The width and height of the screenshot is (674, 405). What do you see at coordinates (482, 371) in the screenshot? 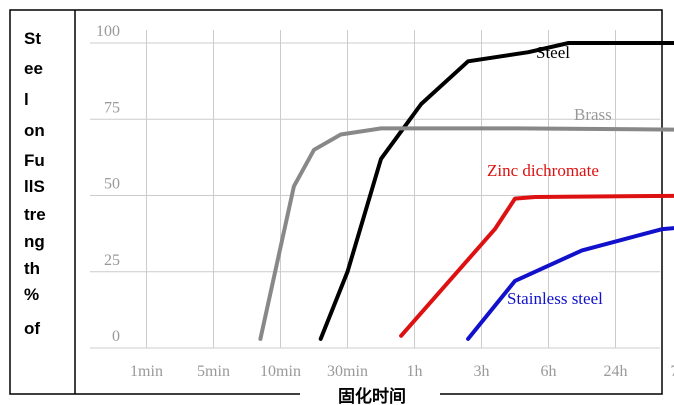
I see `x-tick-label: 3h` at bounding box center [482, 371].